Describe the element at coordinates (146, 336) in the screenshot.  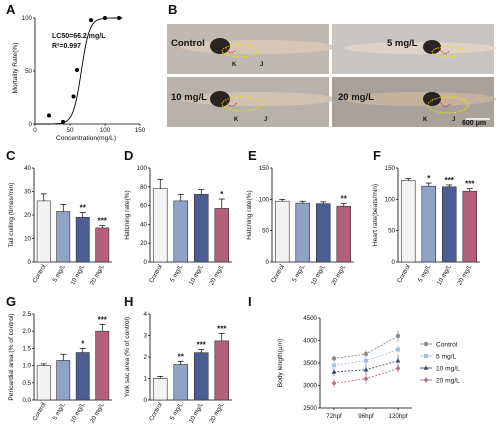
I see `ytick-label: 3` at that location.